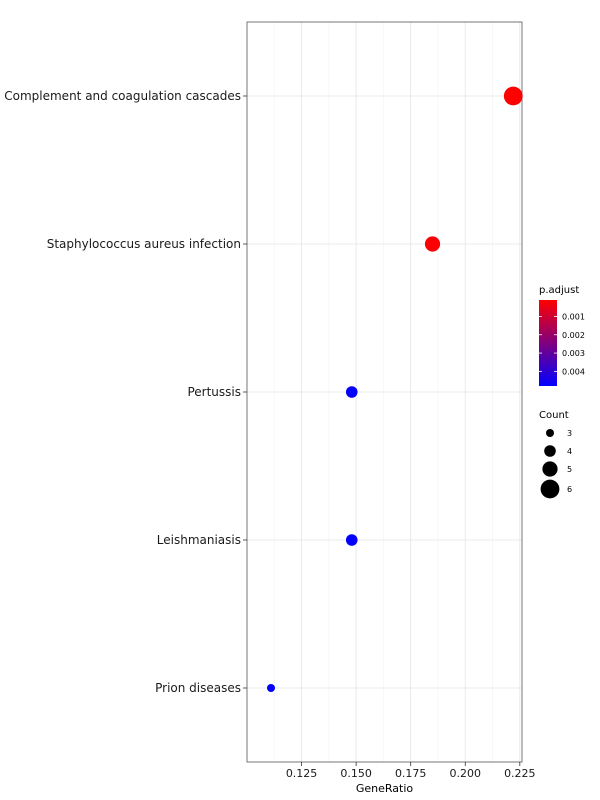 Image resolution: width=600 pixels, height=800 pixels. Describe the element at coordinates (302, 773) in the screenshot. I see `x-tick-label: 0.125` at that location.